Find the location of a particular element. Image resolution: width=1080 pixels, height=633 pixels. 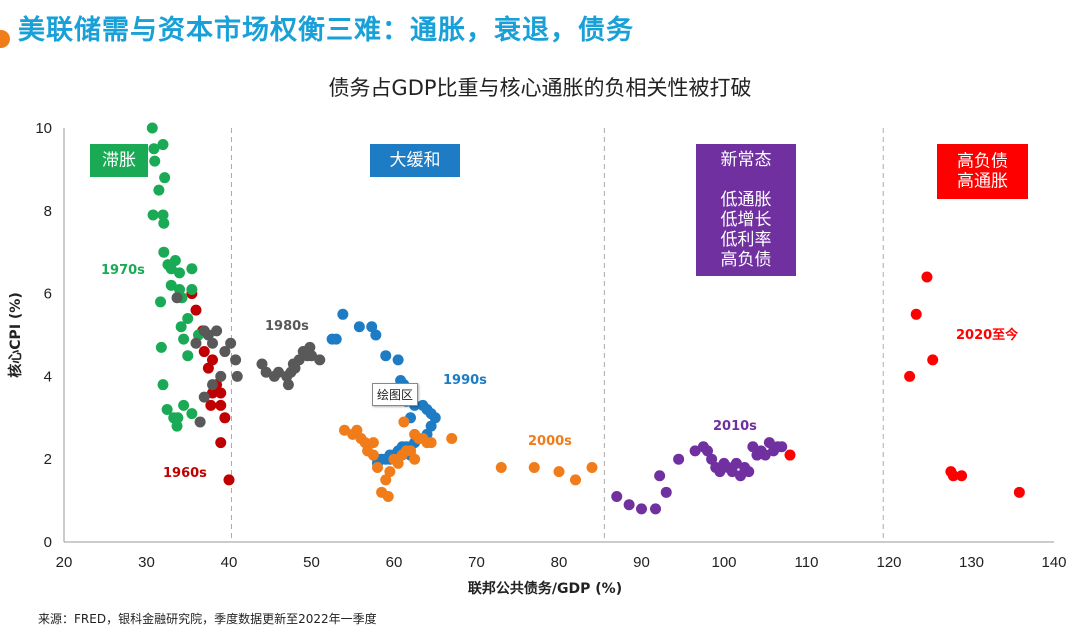

x-tick-label: 60 is located at coordinates (394, 562).